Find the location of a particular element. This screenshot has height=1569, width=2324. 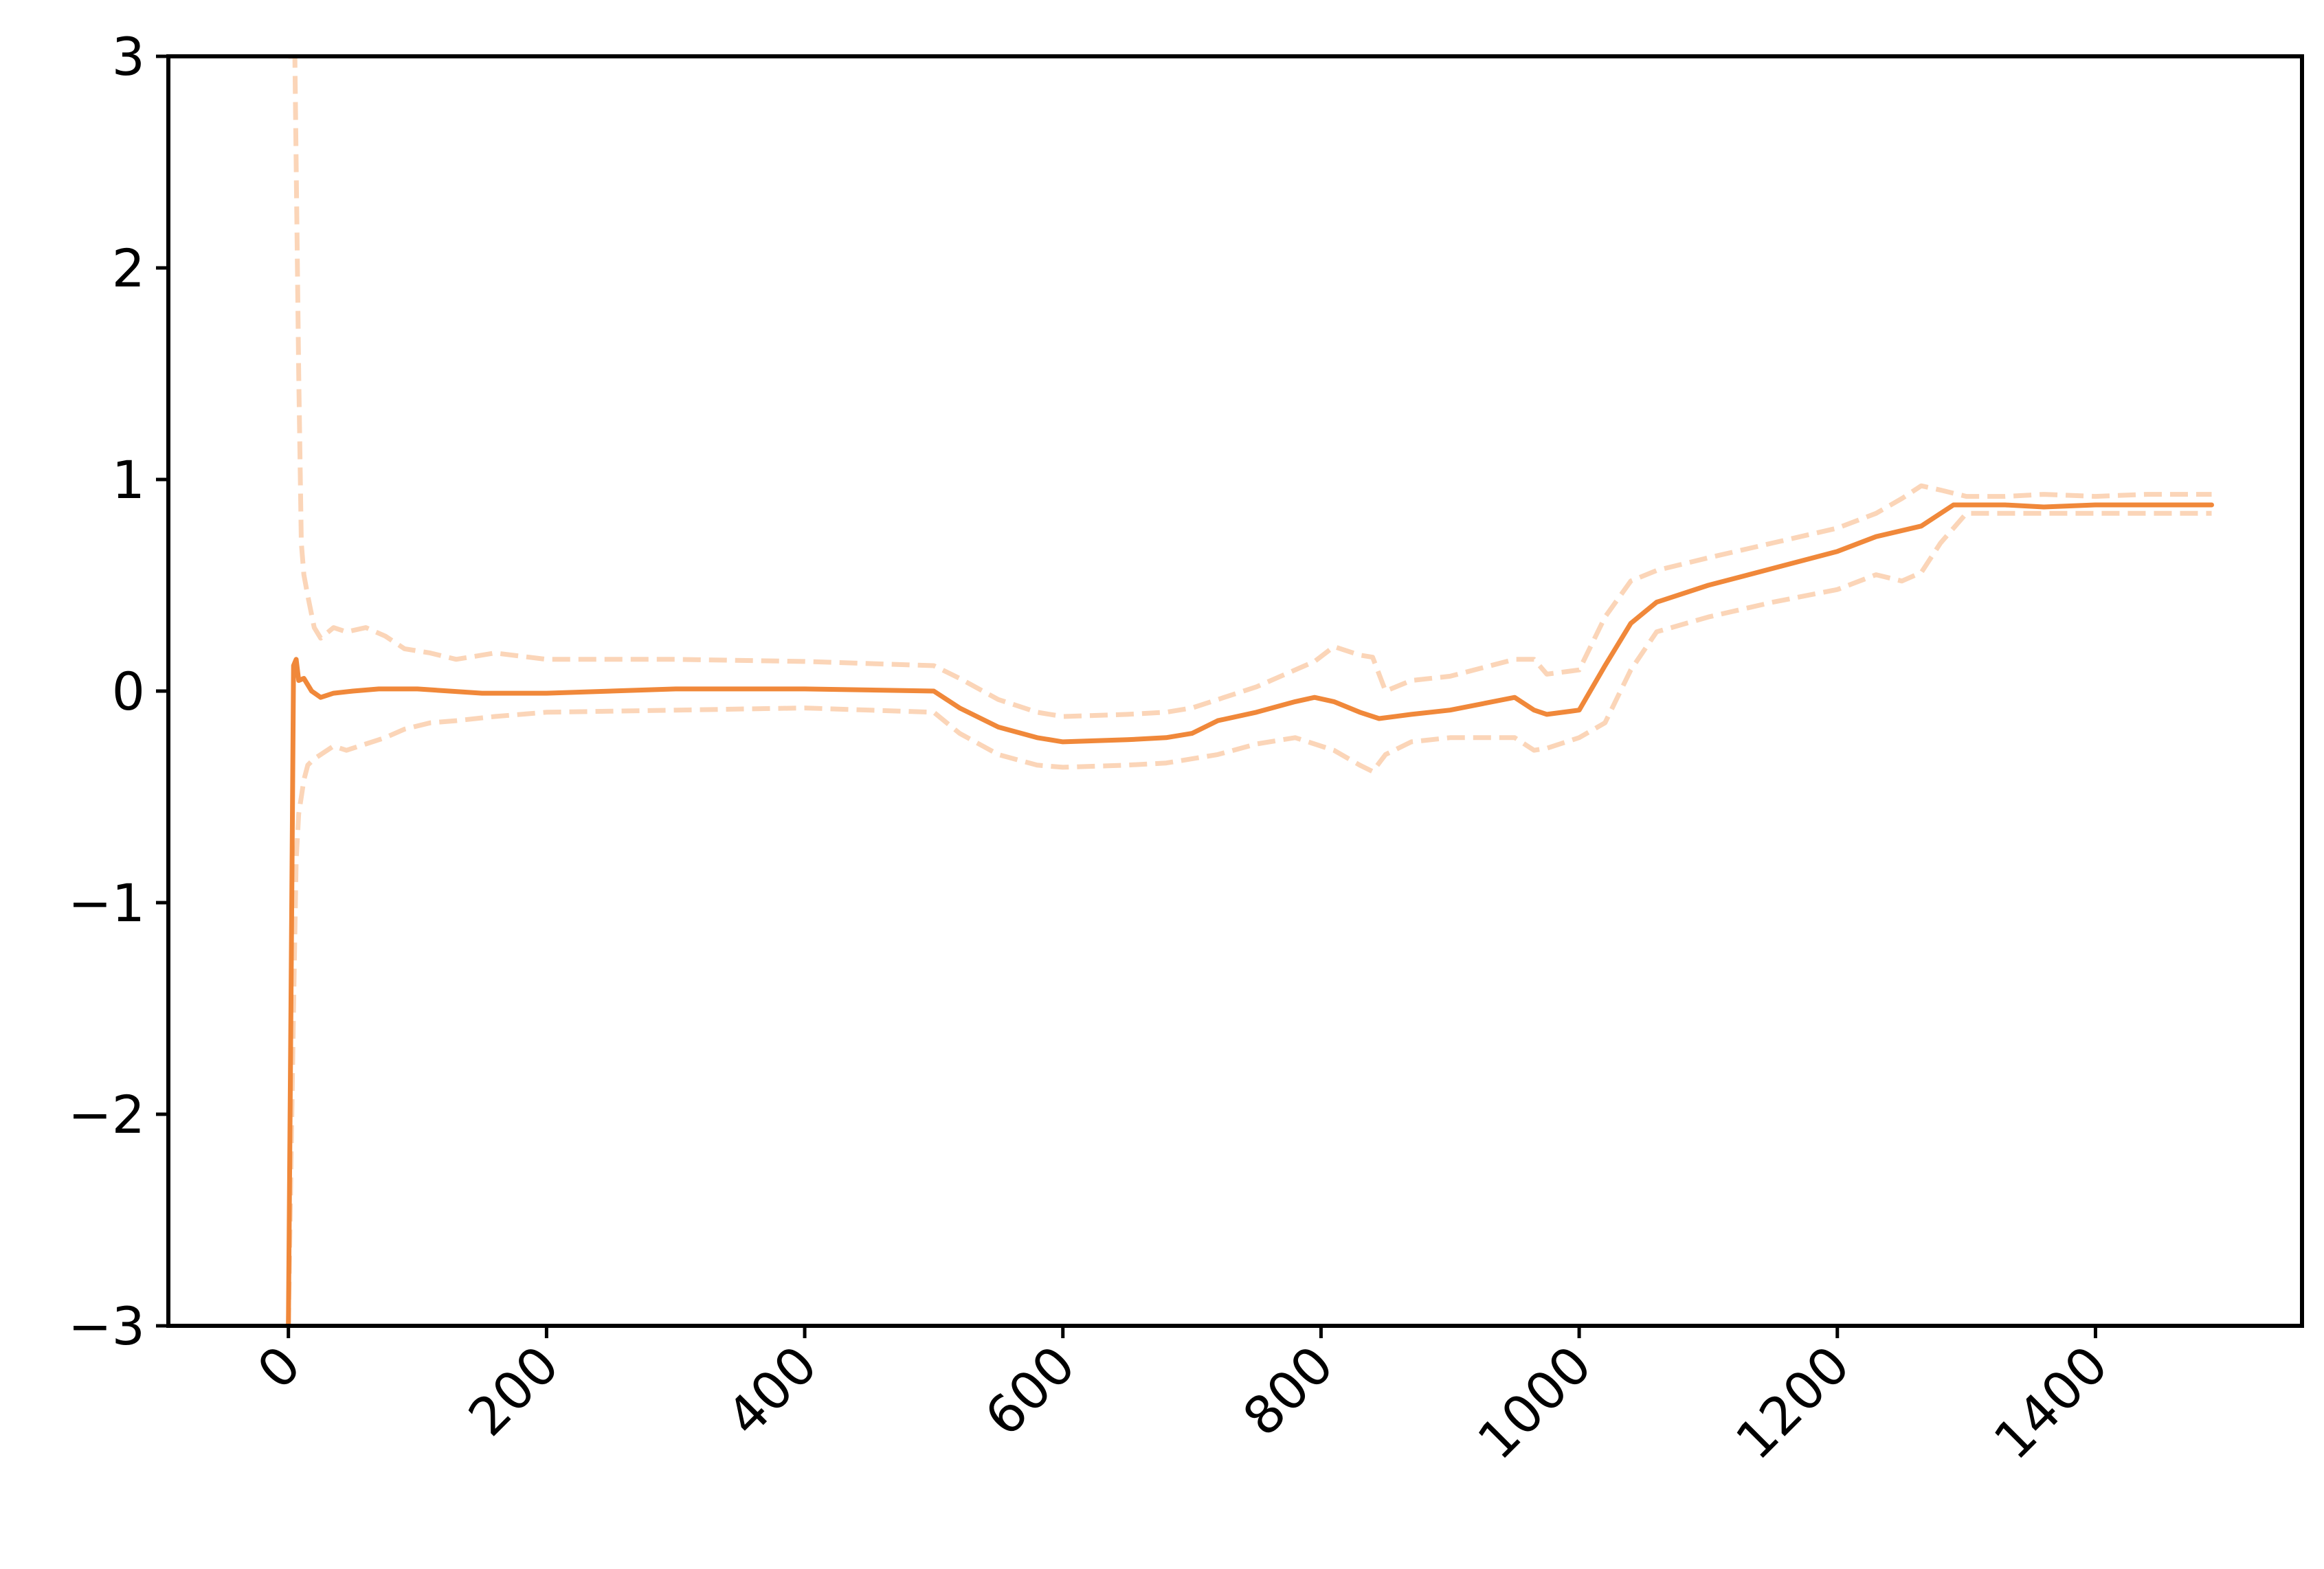

y-tick-label: −2 is located at coordinates (106, 1114).